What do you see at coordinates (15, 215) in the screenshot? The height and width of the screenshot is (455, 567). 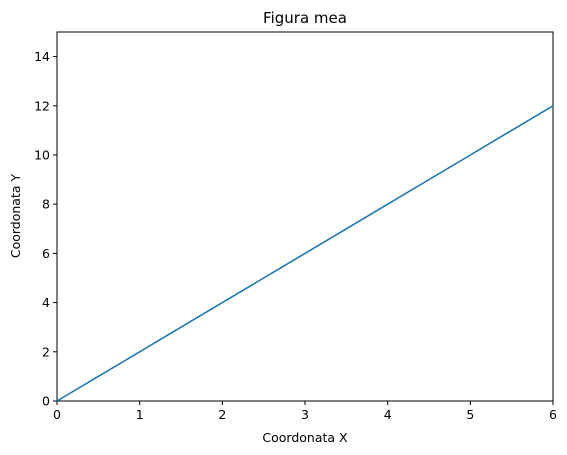 I see `y-axis-title: Coordonata Y` at bounding box center [15, 215].